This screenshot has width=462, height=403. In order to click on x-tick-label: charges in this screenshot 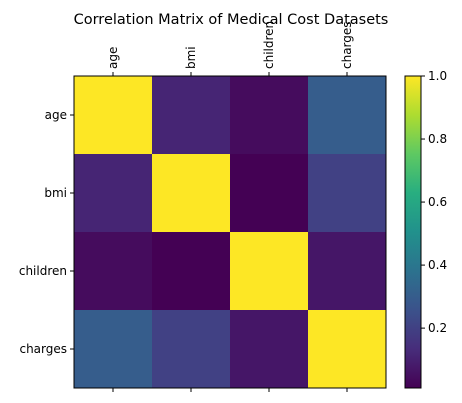, I will do `click(347, 45)`.